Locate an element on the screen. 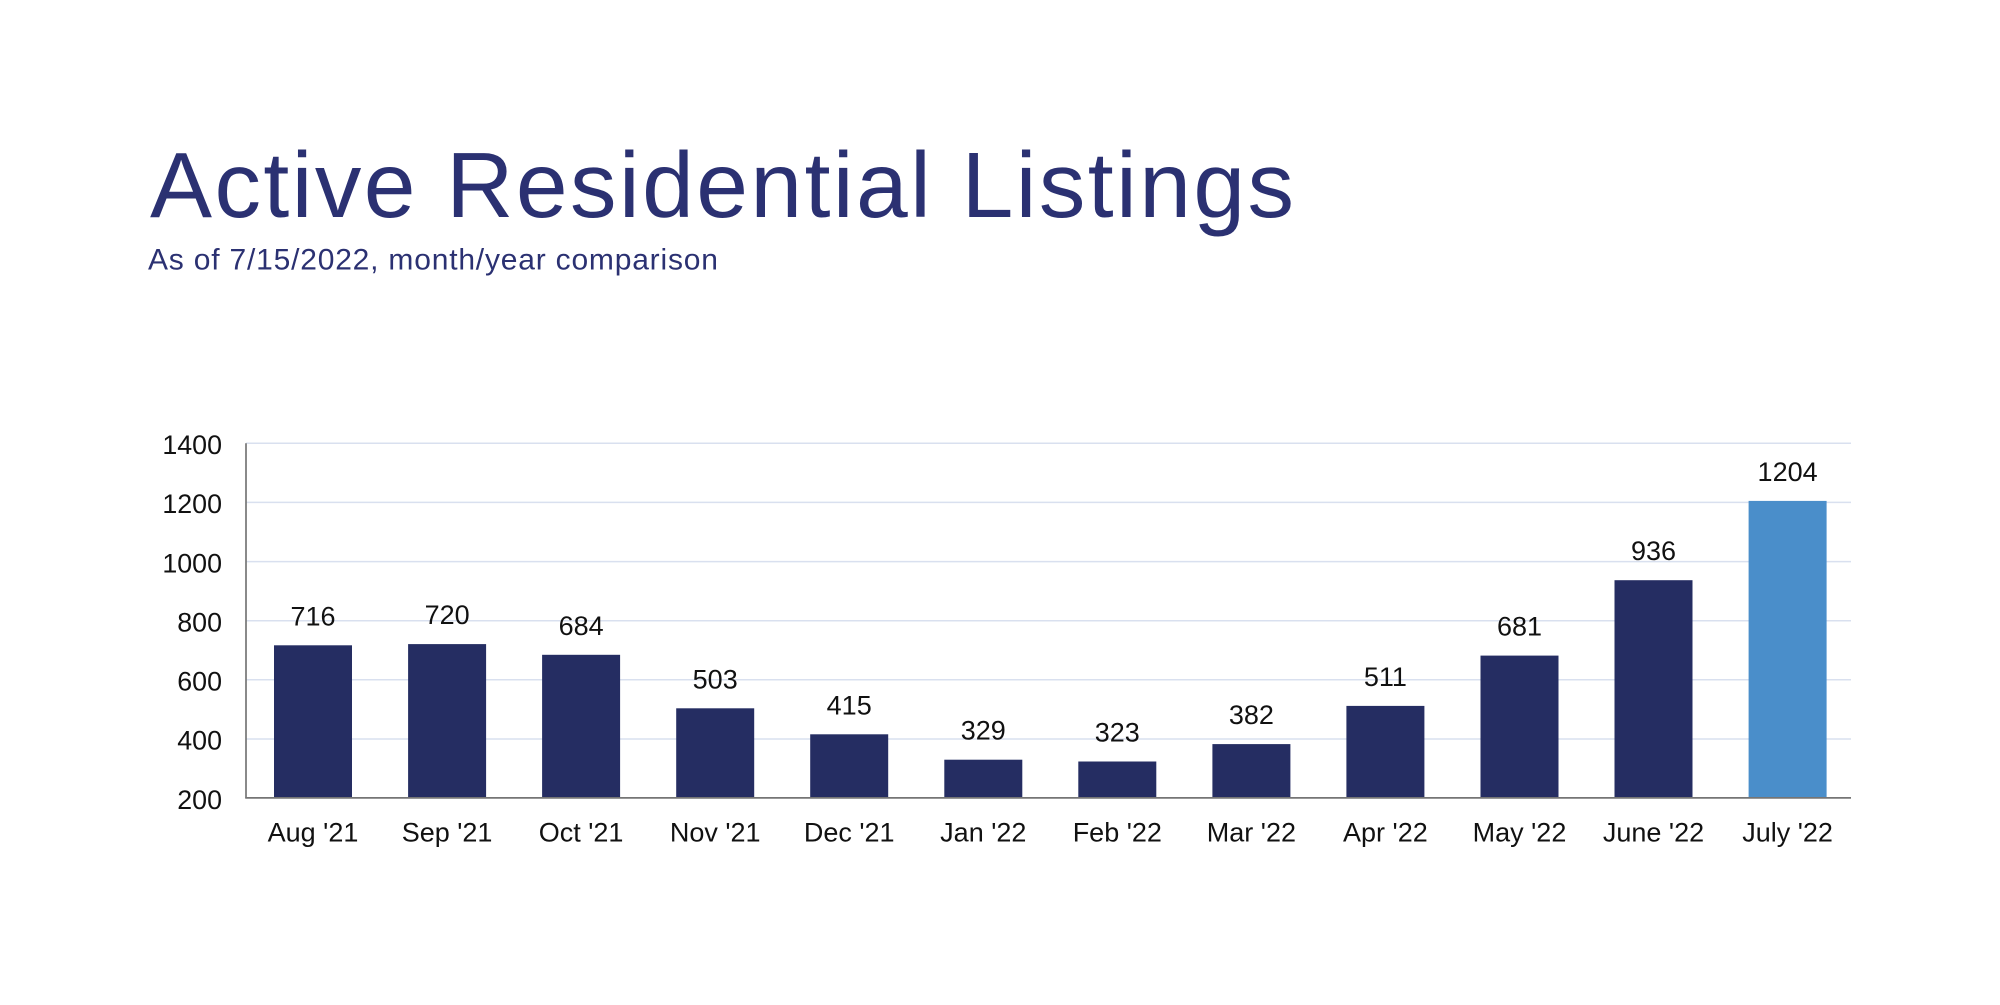 The height and width of the screenshot is (1005, 2000). svg-text: 684 is located at coordinates (581, 626).